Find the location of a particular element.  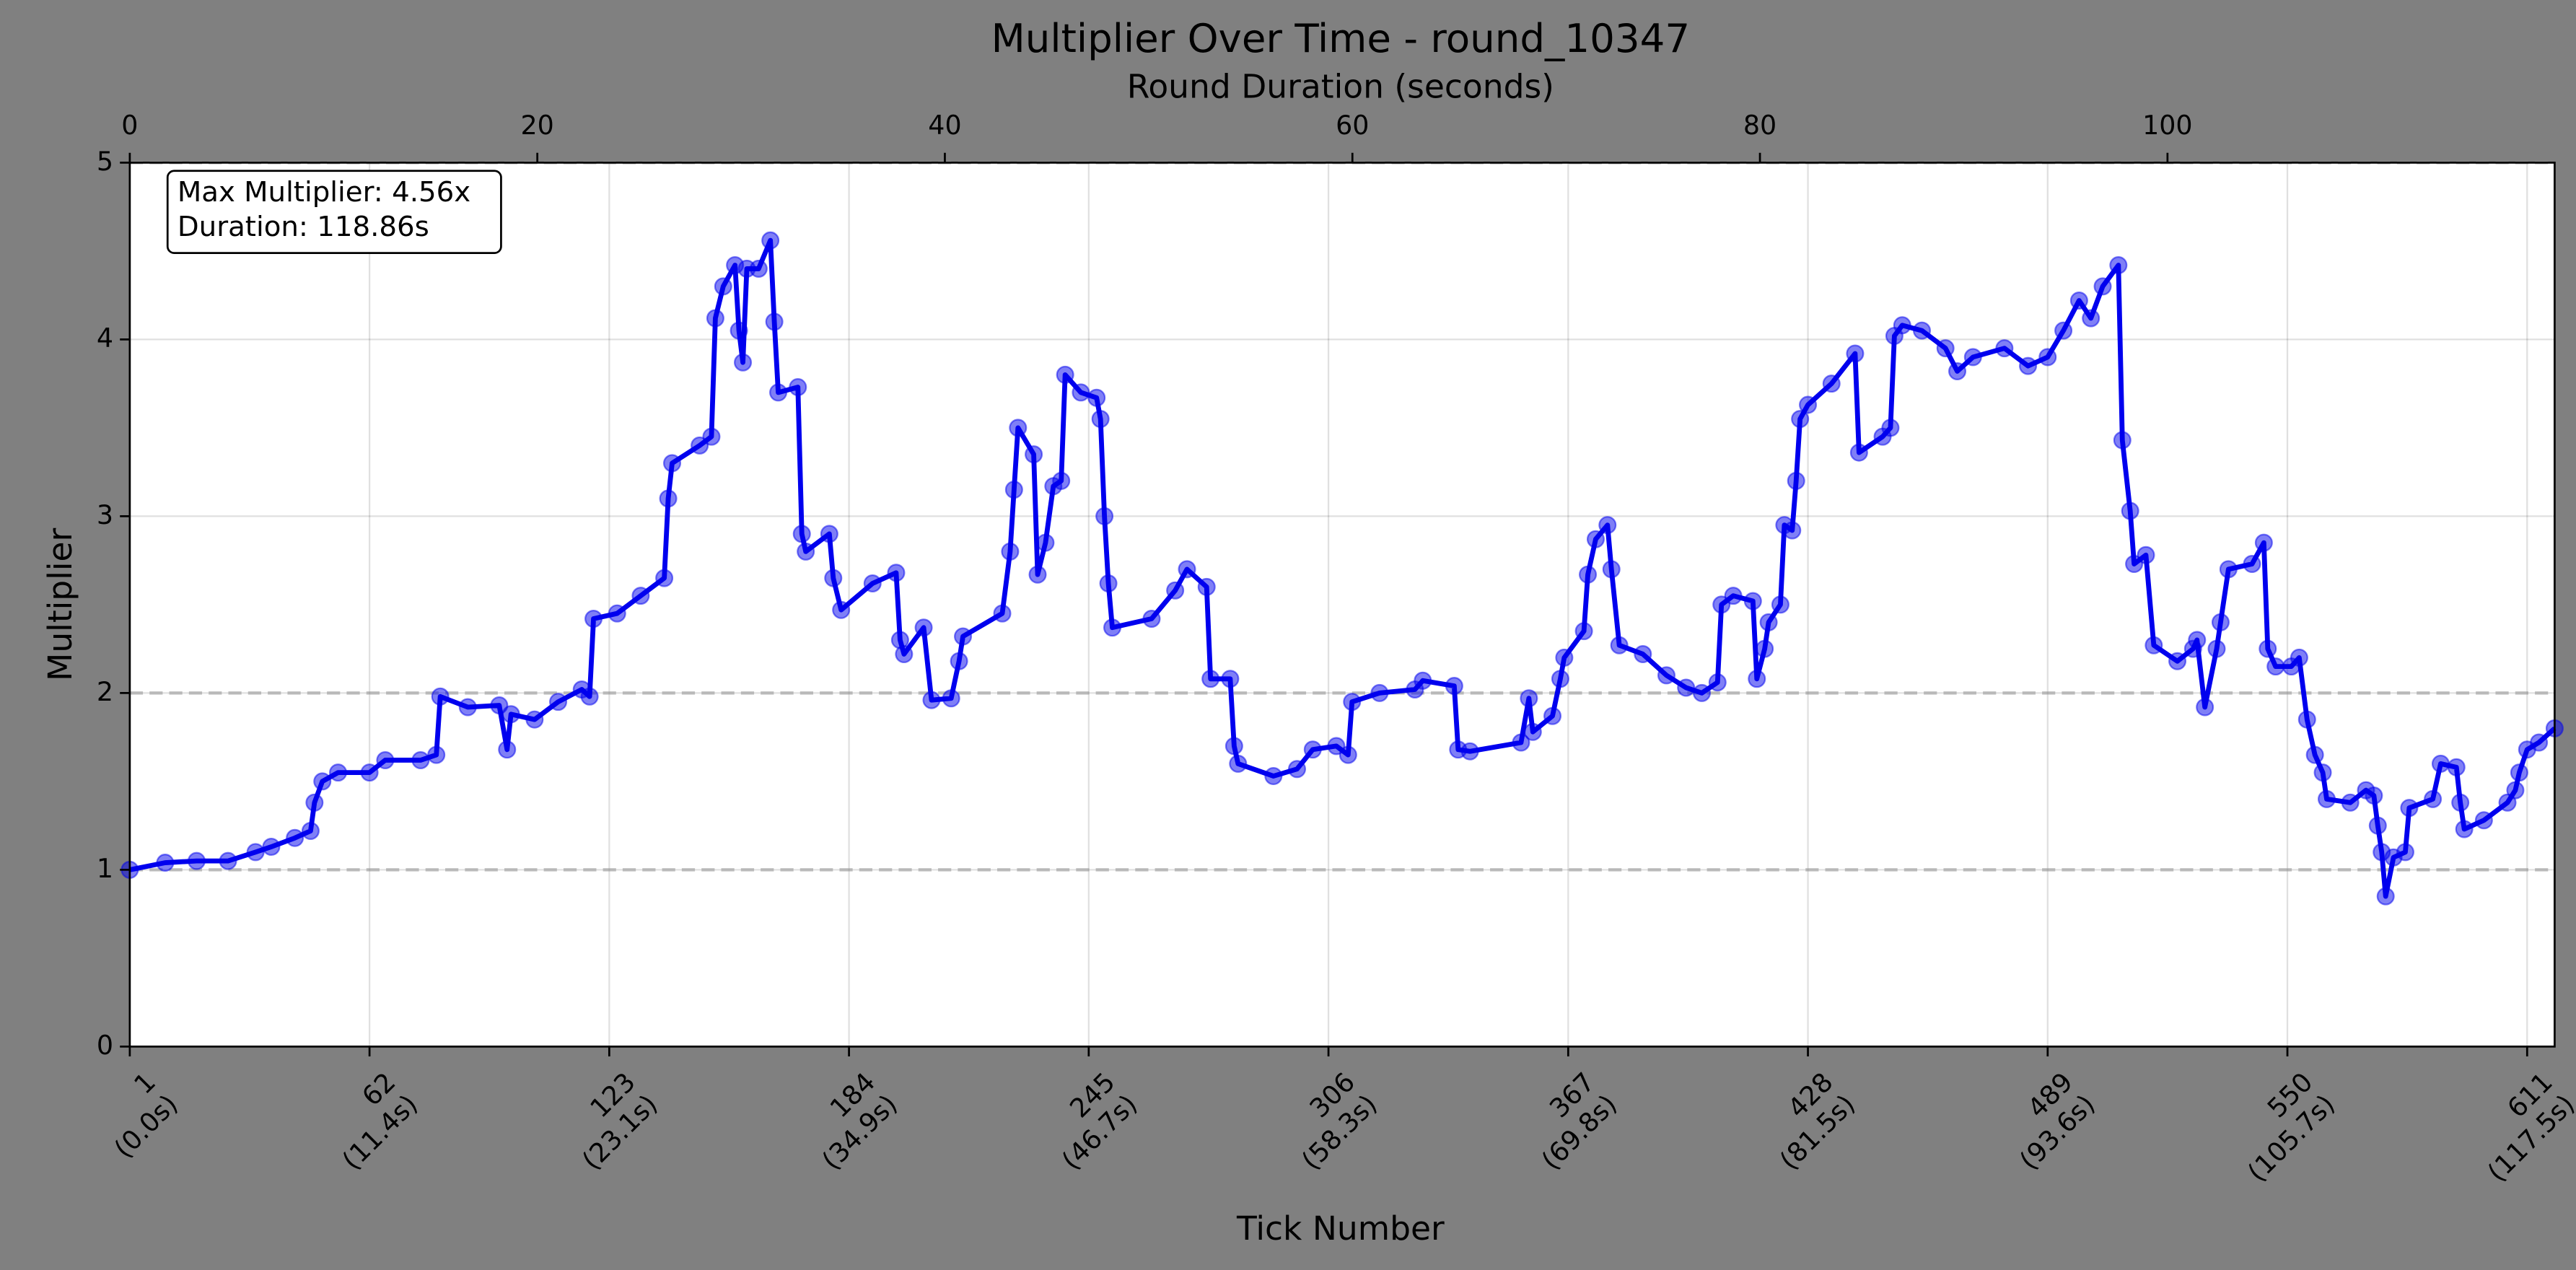

y-tick-label: 0 is located at coordinates (105, 1045).